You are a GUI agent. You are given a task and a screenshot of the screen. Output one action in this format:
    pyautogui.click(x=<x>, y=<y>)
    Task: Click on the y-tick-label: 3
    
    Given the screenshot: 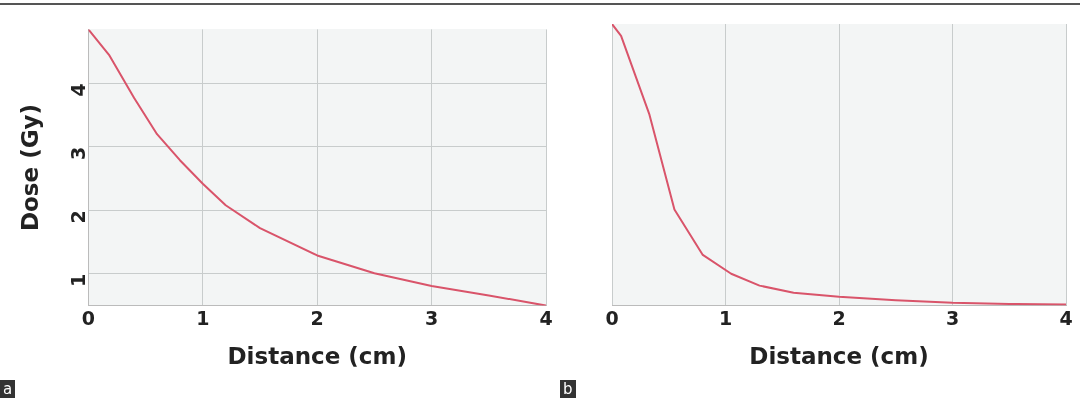 What is the action you would take?
    pyautogui.click(x=78, y=153)
    